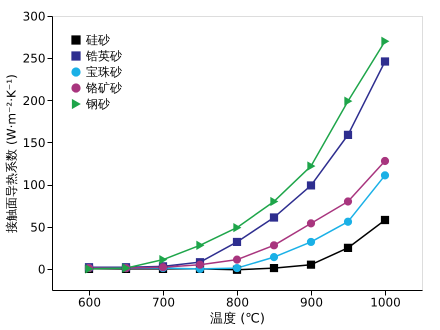 The width and height of the screenshot is (440, 330). Describe the element at coordinates (311, 303) in the screenshot. I see `x-tick-label: 900` at that location.